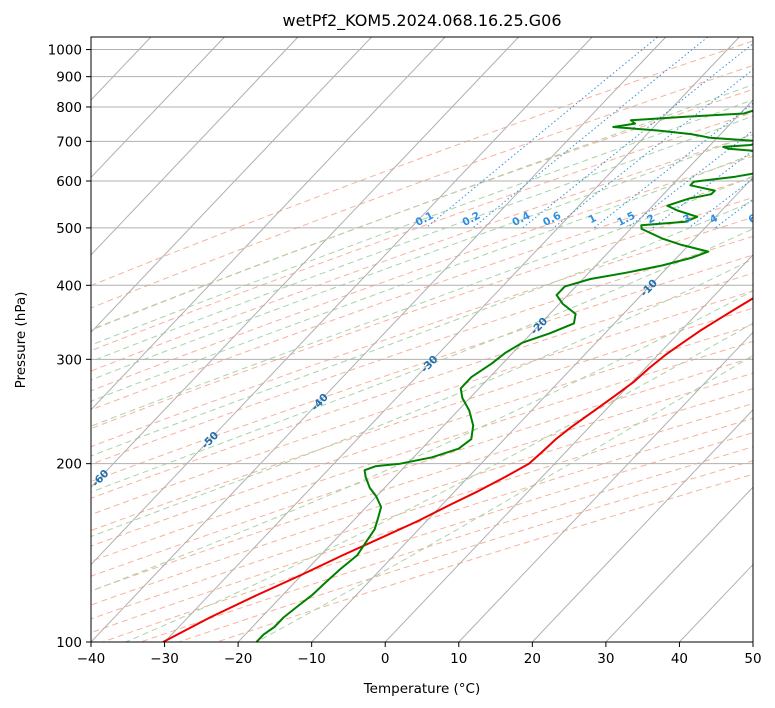  I want to click on x-tick-label: −30, so click(164, 659).